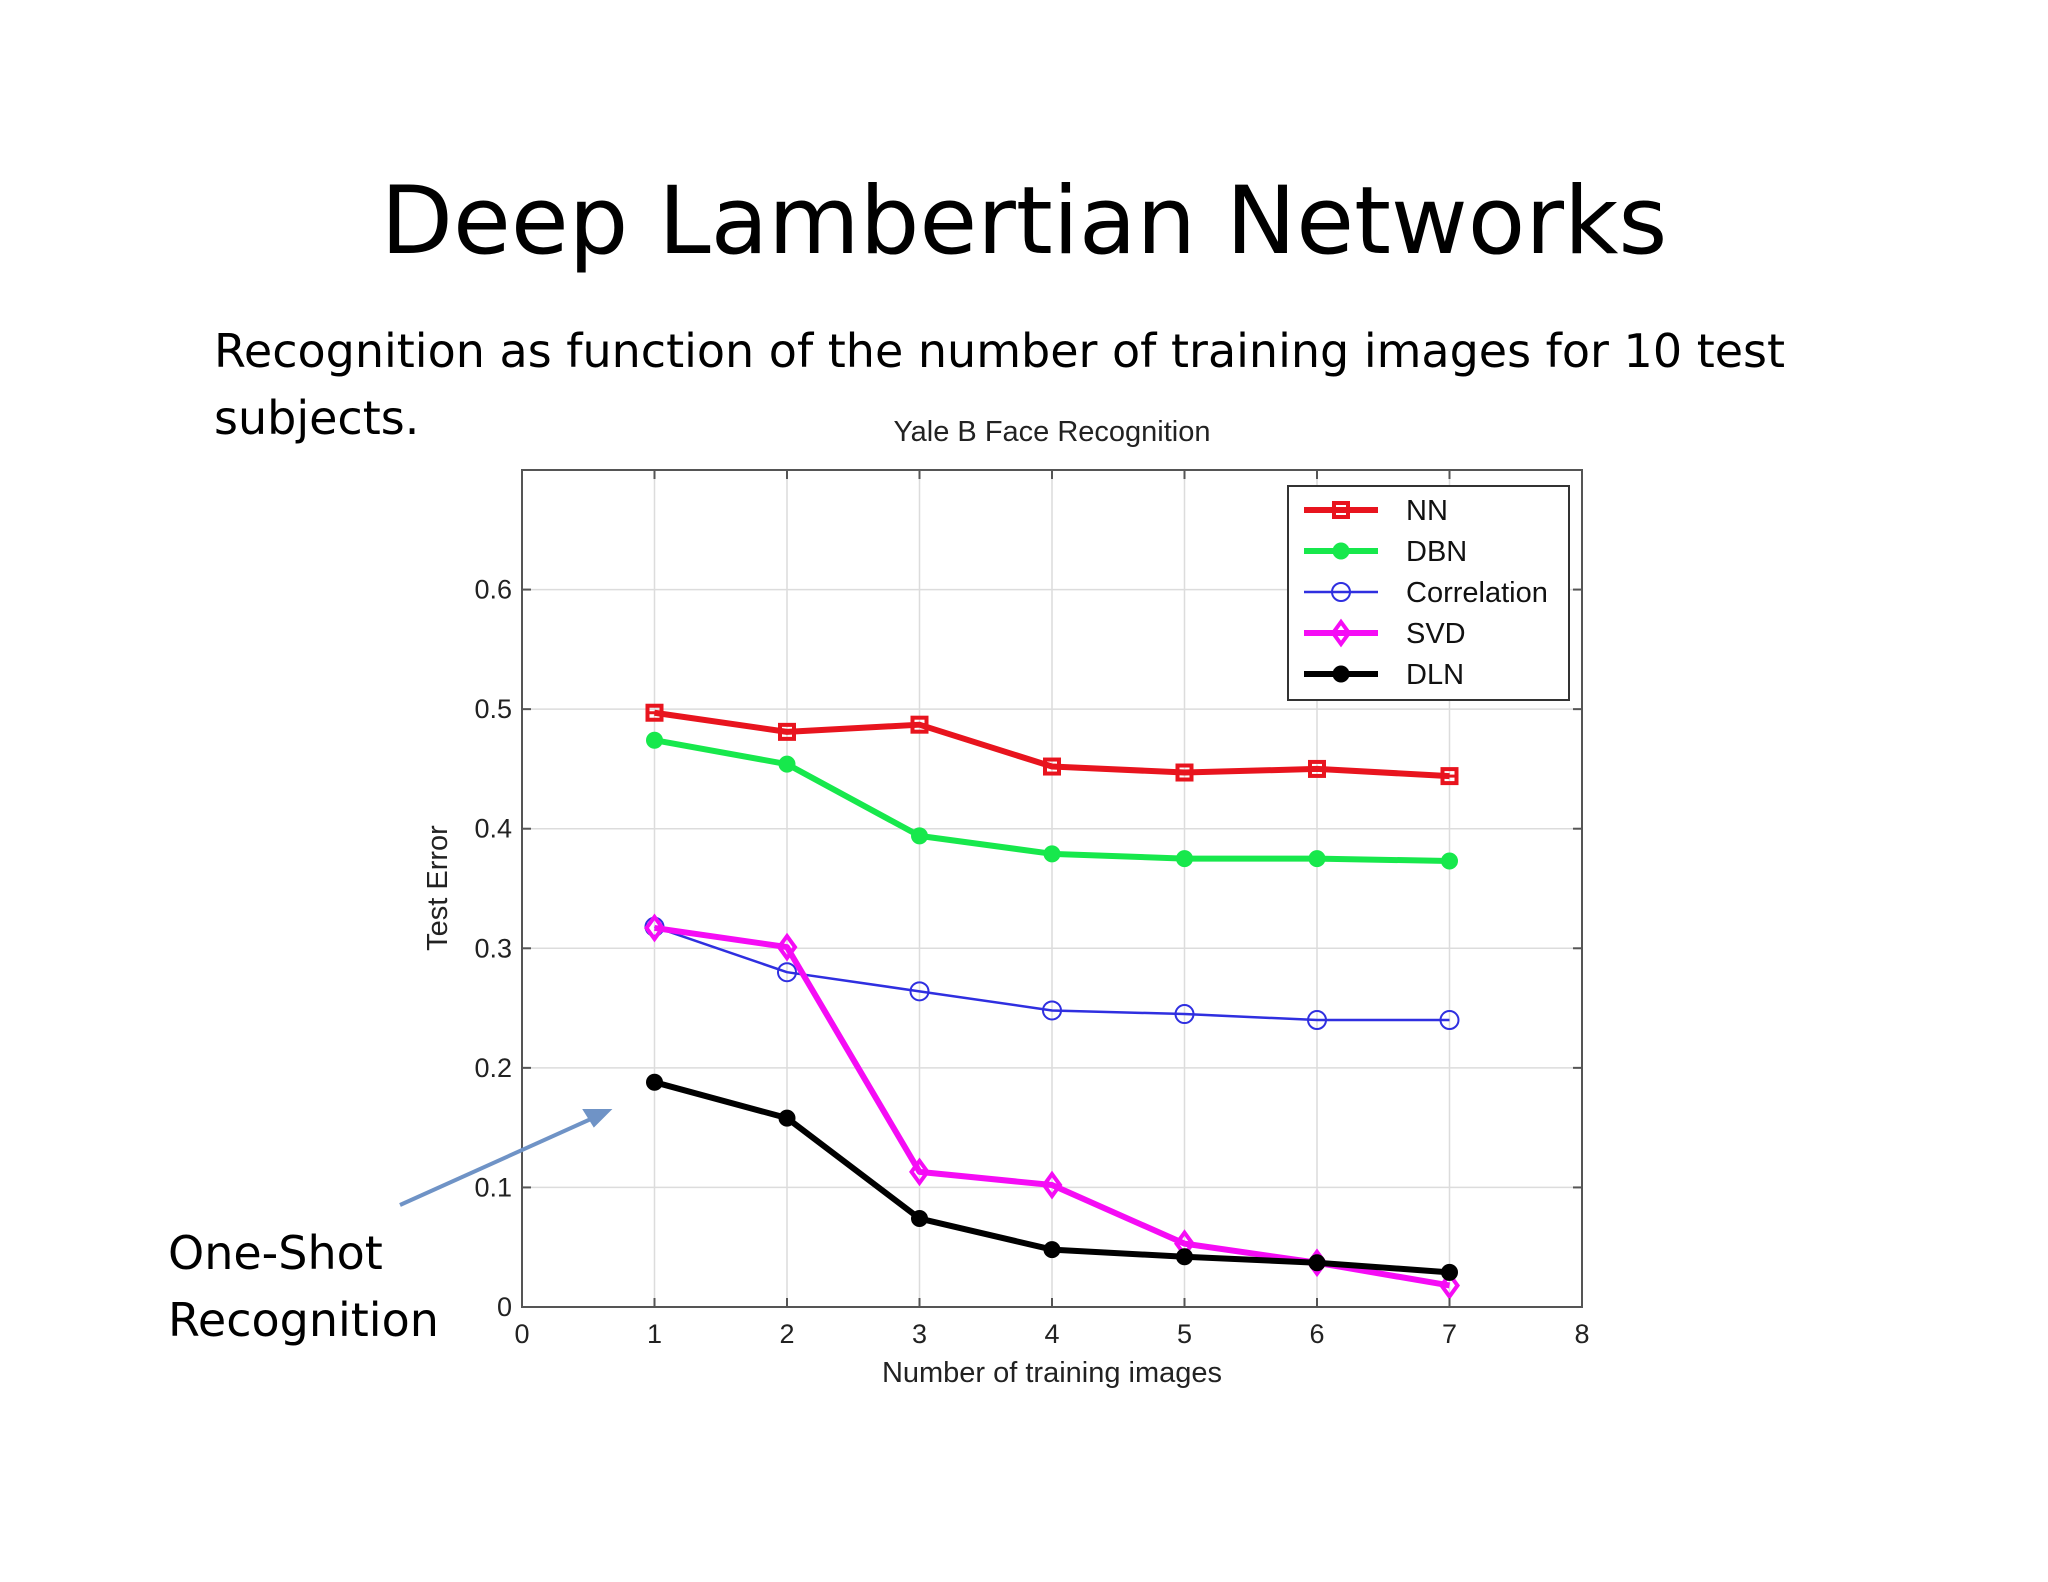 The height and width of the screenshot is (1582, 2048). Describe the element at coordinates (1341, 592) in the screenshot. I see `legend-marker-correlation` at that location.